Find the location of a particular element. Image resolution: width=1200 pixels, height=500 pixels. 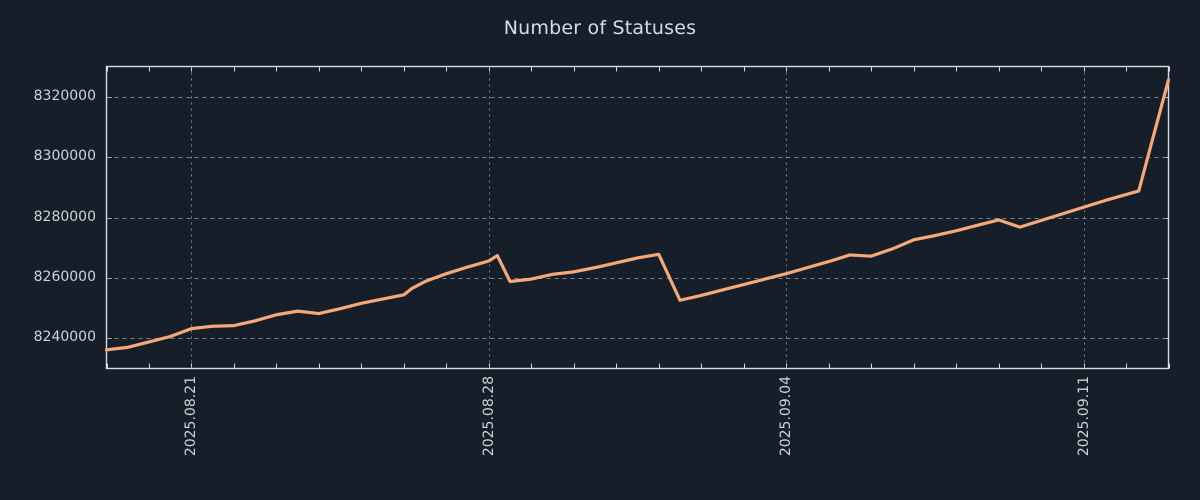

y-axis-tick-label: 8240000 is located at coordinates (48, 338).